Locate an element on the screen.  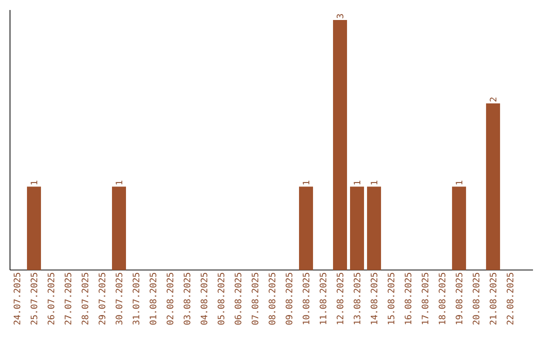
x-tick-label: 15.08.2025 is located at coordinates (391, 298).